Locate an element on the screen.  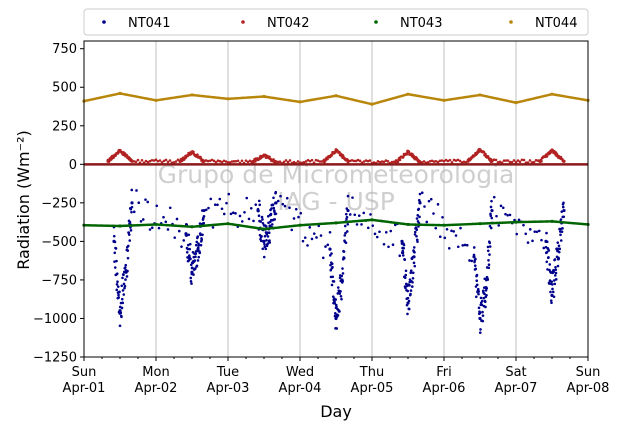
x-tick-label-day: Sat is located at coordinates (515, 372).